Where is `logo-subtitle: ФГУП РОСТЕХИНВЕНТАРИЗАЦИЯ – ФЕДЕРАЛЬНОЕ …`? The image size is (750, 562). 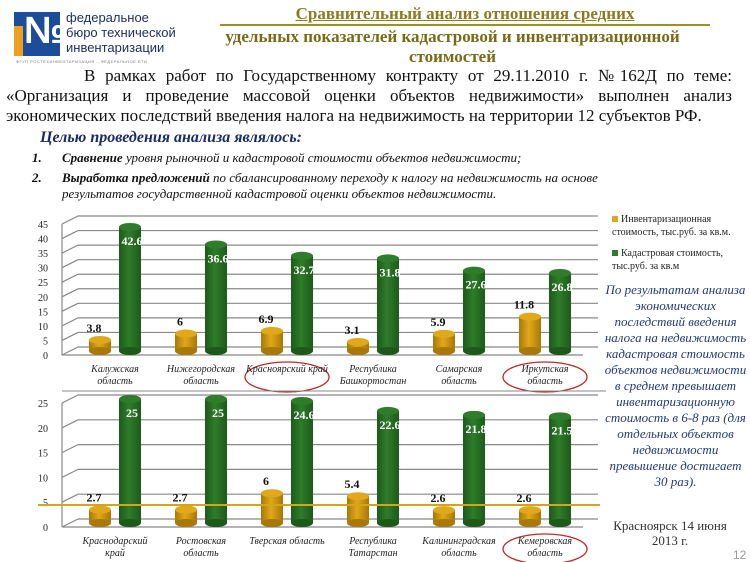 logo-subtitle: ФГУП РОСТЕХИНВЕНТАРИЗАЦИЯ – ФЕДЕРАЛЬНОЕ … is located at coordinates (82, 61).